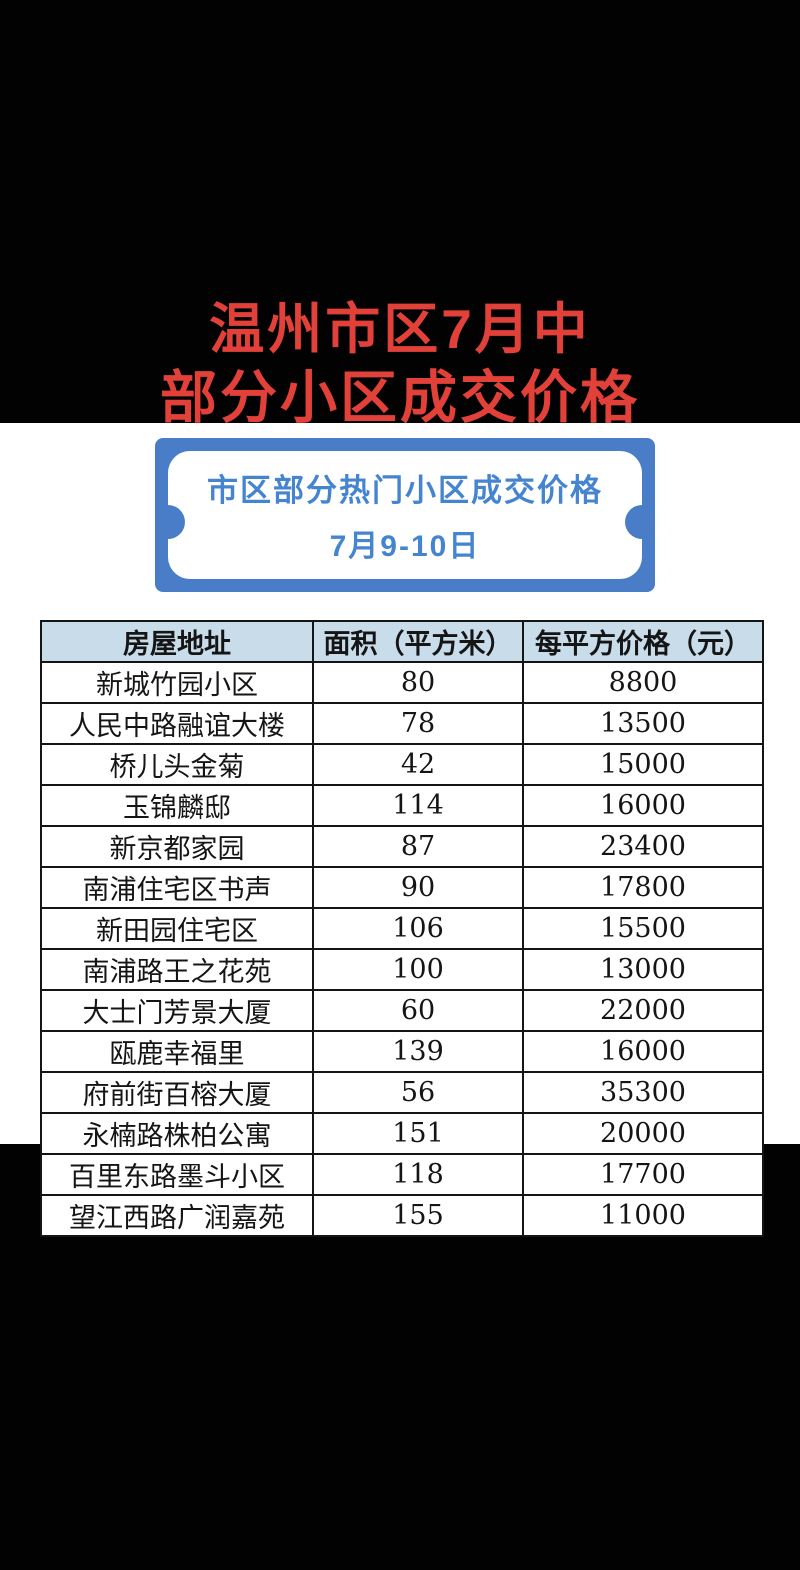 The width and height of the screenshot is (800, 1570). I want to click on cell-price: 17700, so click(643, 1174).